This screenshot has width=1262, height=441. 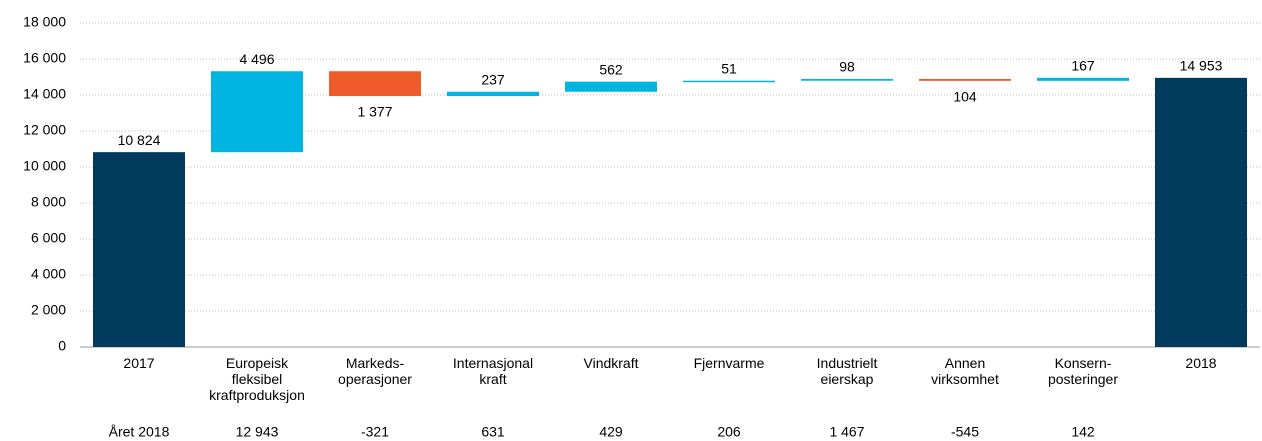 What do you see at coordinates (965, 363) in the screenshot?
I see `x-tick-label-line: Annen` at bounding box center [965, 363].